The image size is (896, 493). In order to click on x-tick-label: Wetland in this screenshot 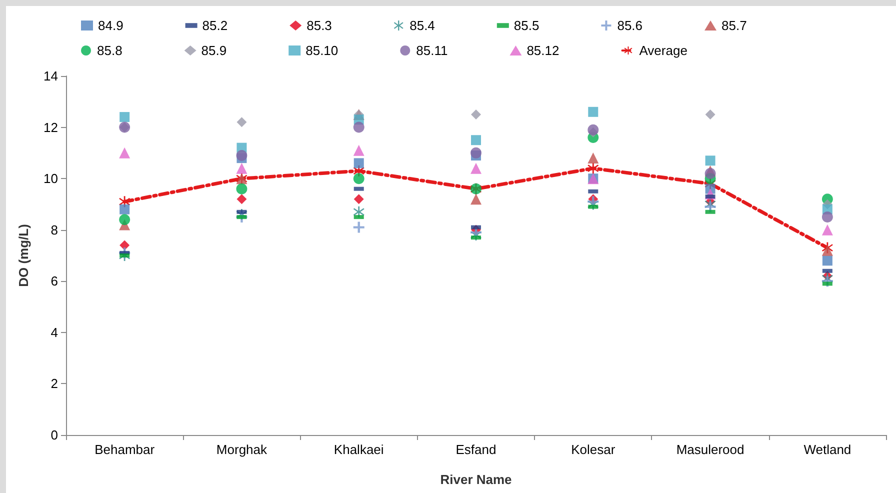, I will do `click(828, 449)`.